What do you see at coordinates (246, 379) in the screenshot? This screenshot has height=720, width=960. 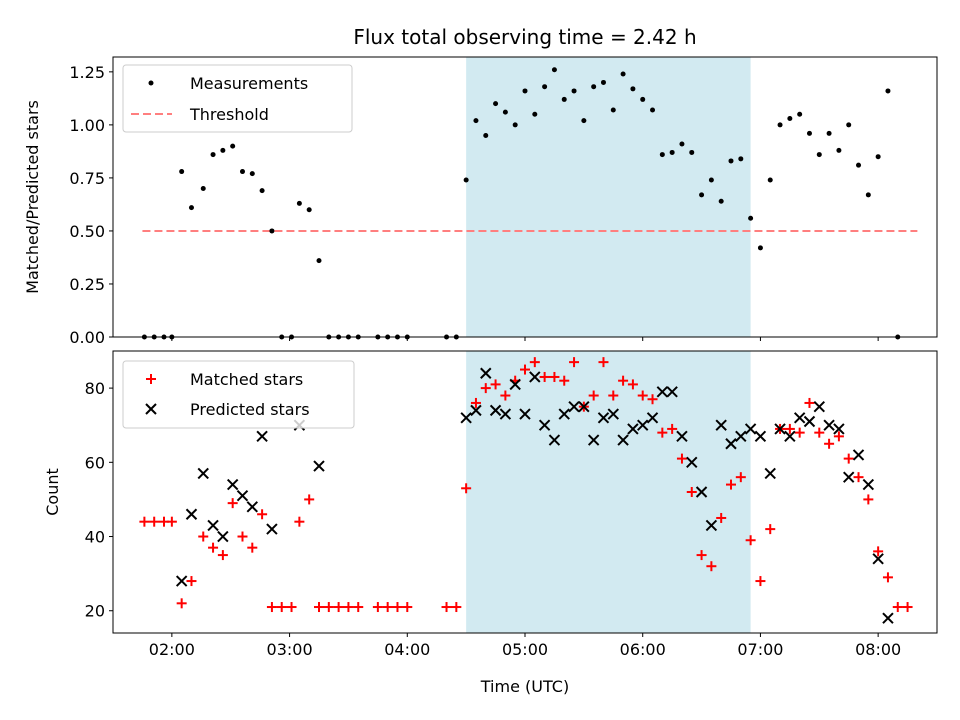 I see `legend-matched-label: Matched stars` at bounding box center [246, 379].